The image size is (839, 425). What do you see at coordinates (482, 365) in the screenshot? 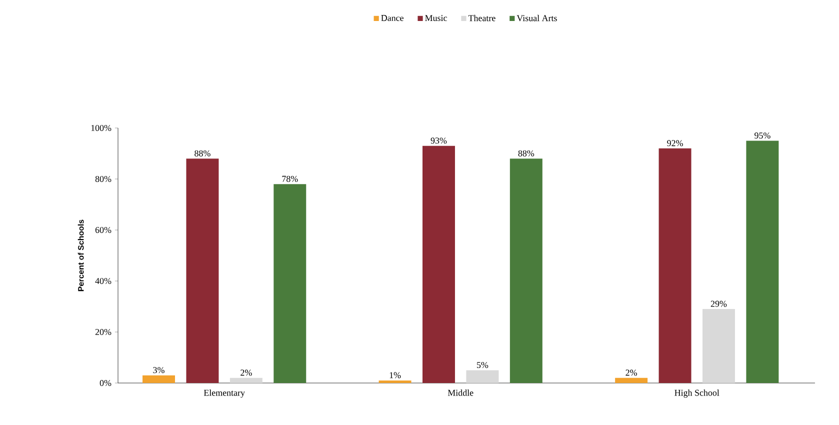
I see `data-label: 5%` at bounding box center [482, 365].